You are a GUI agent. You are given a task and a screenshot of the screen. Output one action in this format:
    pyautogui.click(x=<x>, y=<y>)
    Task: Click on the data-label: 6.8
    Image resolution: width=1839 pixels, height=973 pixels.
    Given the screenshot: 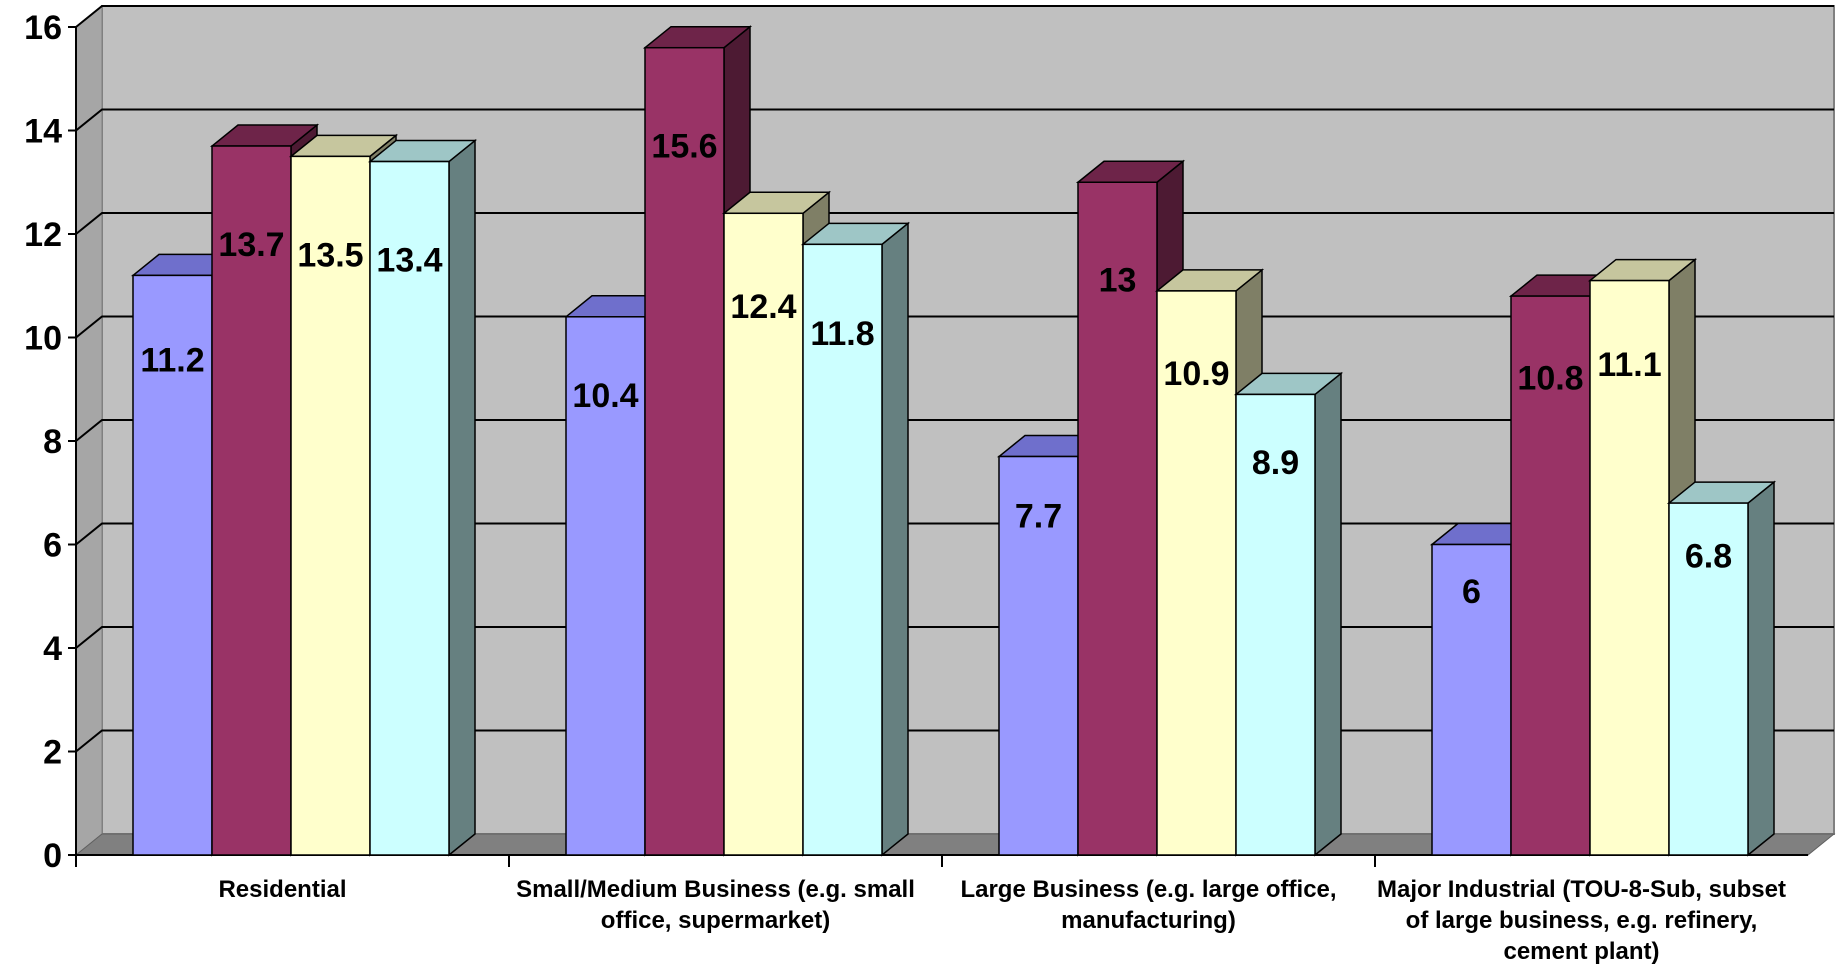 What is the action you would take?
    pyautogui.click(x=1708, y=556)
    